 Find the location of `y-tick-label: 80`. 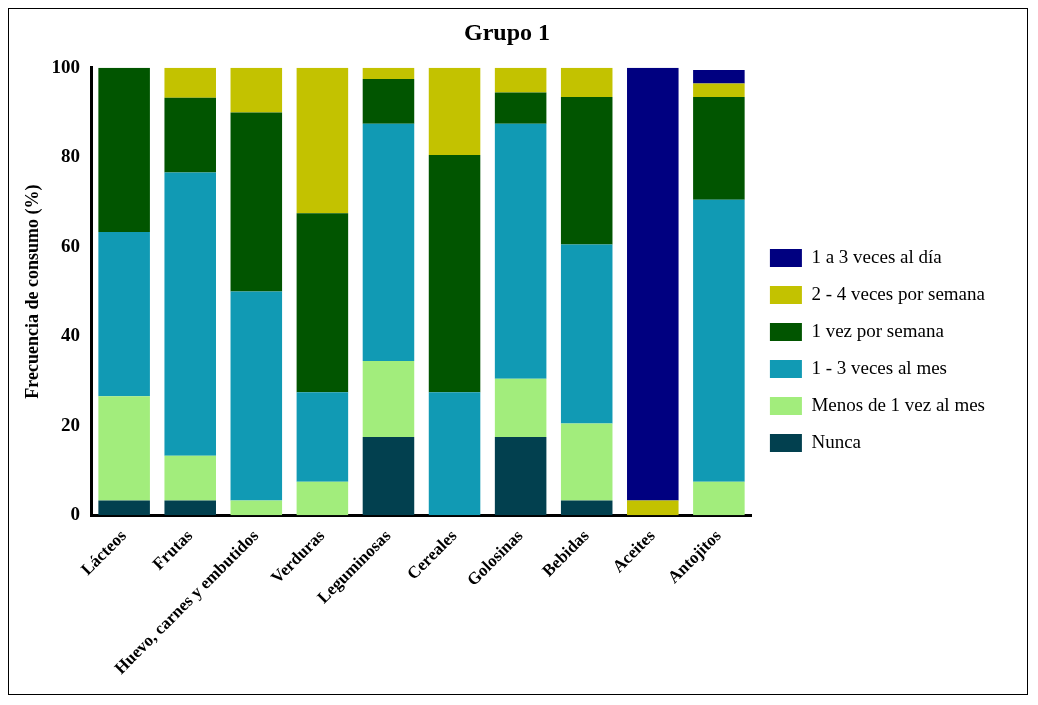

y-tick-label: 80 is located at coordinates (71, 156).